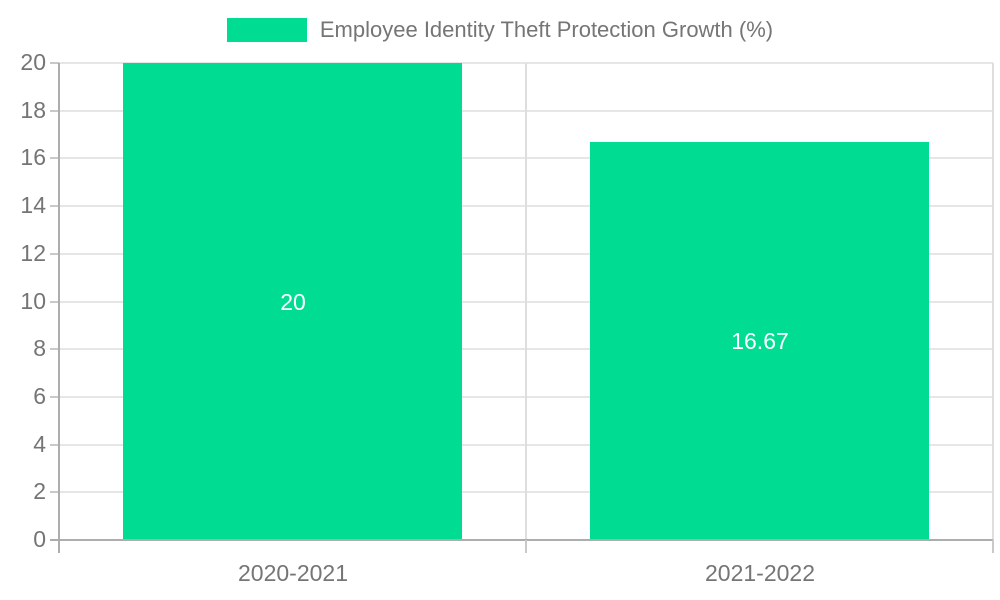  Describe the element at coordinates (33, 252) in the screenshot. I see `y-axis-tick-label: 12` at that location.